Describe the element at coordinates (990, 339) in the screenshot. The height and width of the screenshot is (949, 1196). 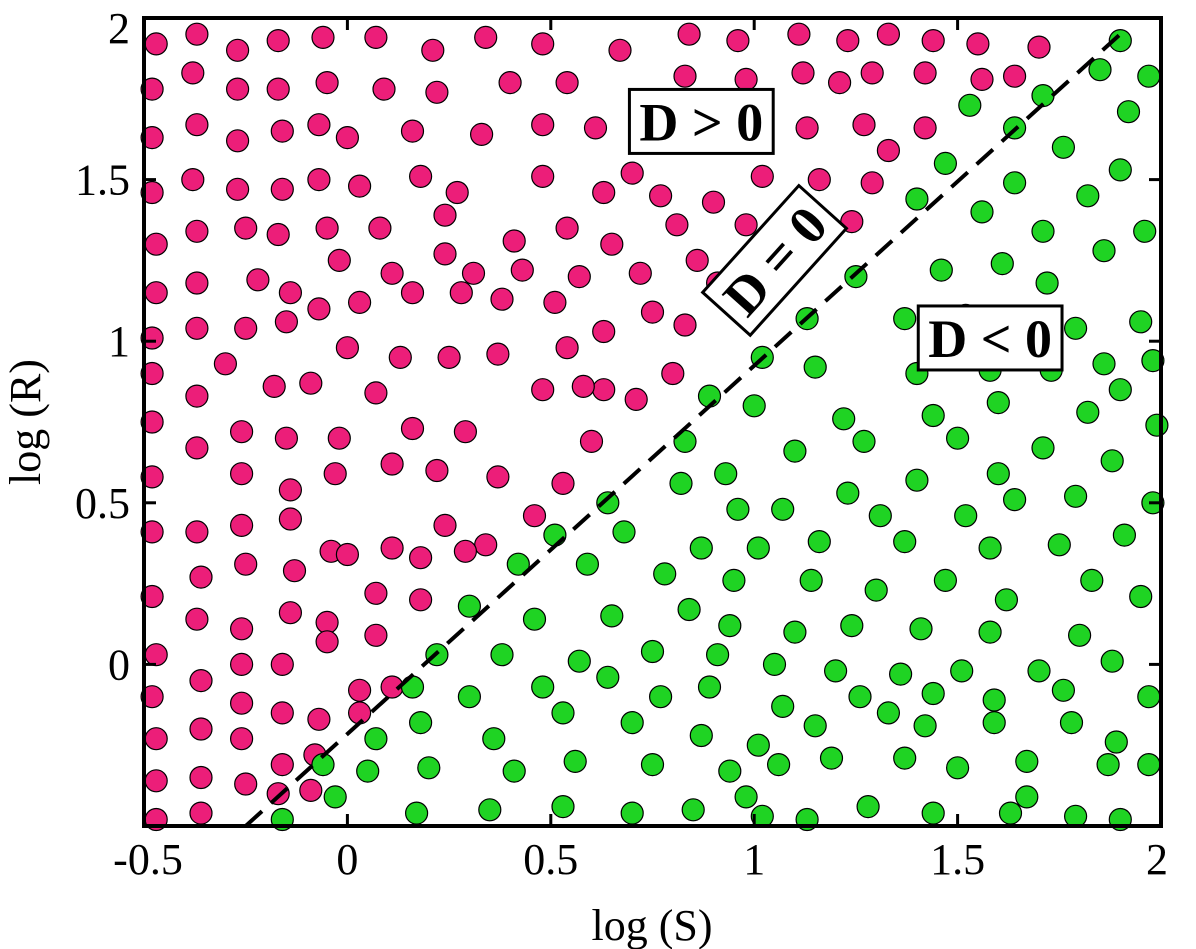
I see `annotation-text: D < 0` at that location.